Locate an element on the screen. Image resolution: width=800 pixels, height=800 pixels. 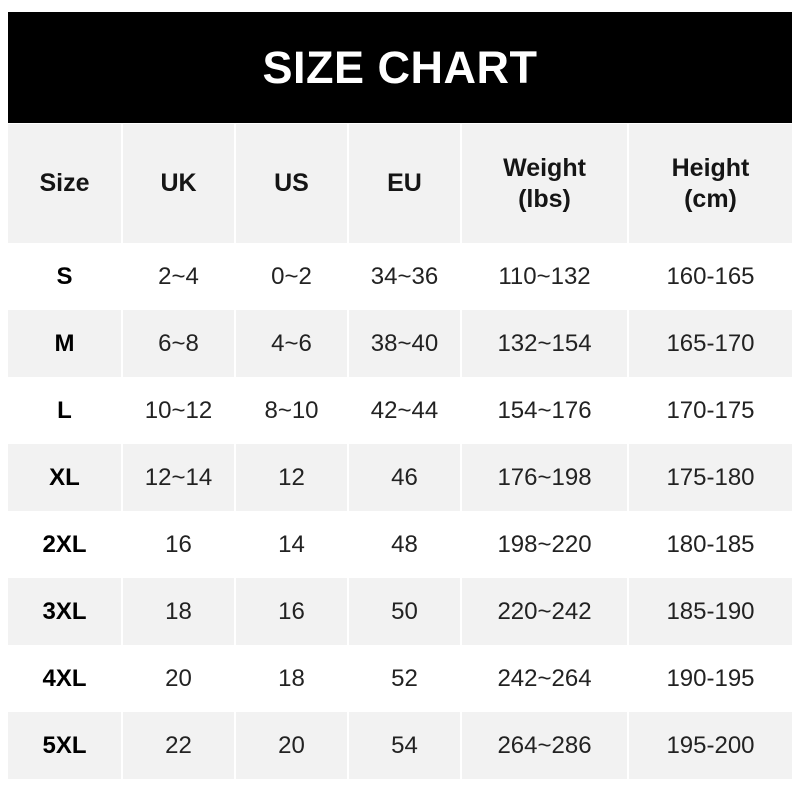
cell-us: 12 is located at coordinates (292, 477).